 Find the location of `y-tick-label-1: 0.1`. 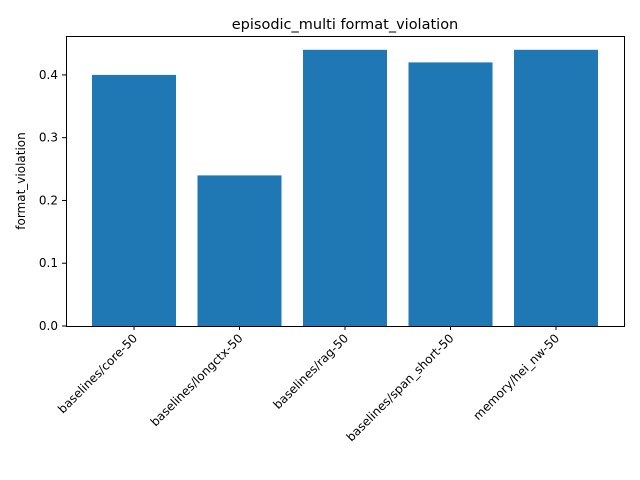

y-tick-label-1: 0.1 is located at coordinates (48, 263).